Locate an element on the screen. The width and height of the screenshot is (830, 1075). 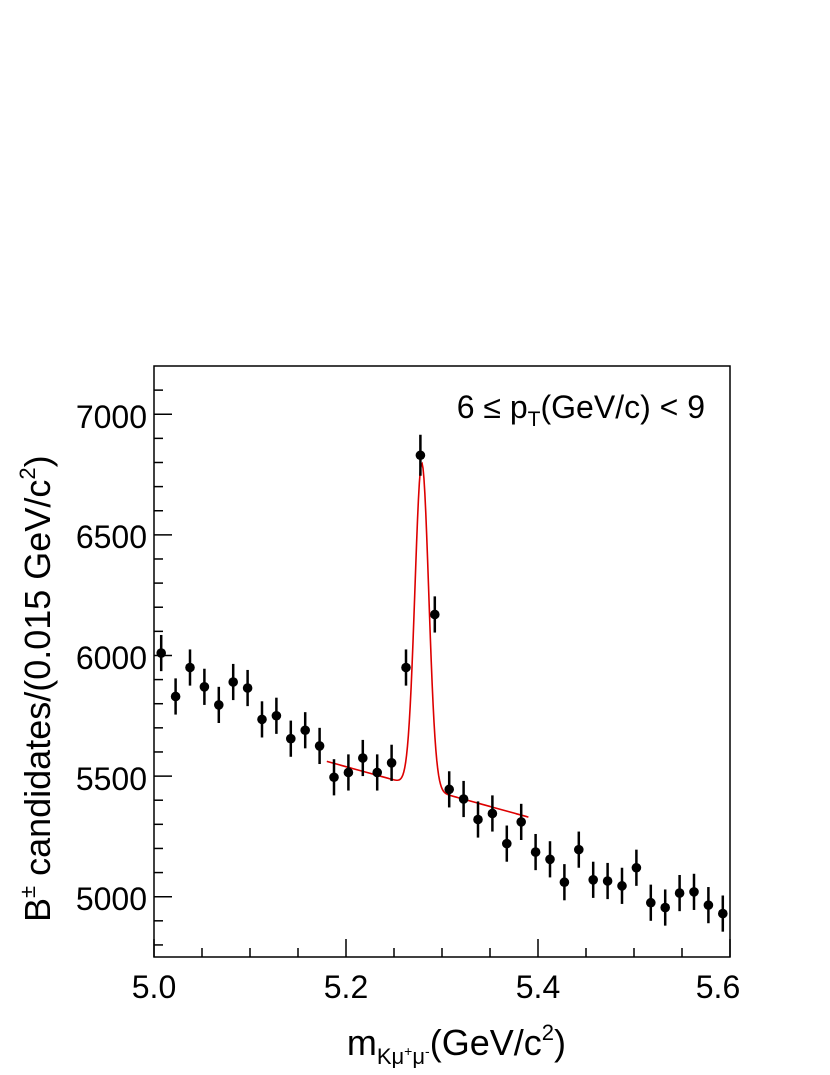
y-label-text-sup: 2 is located at coordinates (27, 473).